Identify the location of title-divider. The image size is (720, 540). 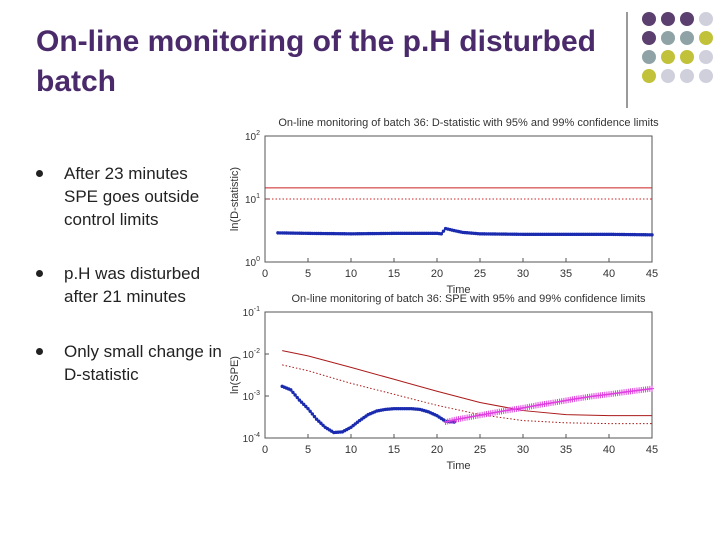
(627, 60).